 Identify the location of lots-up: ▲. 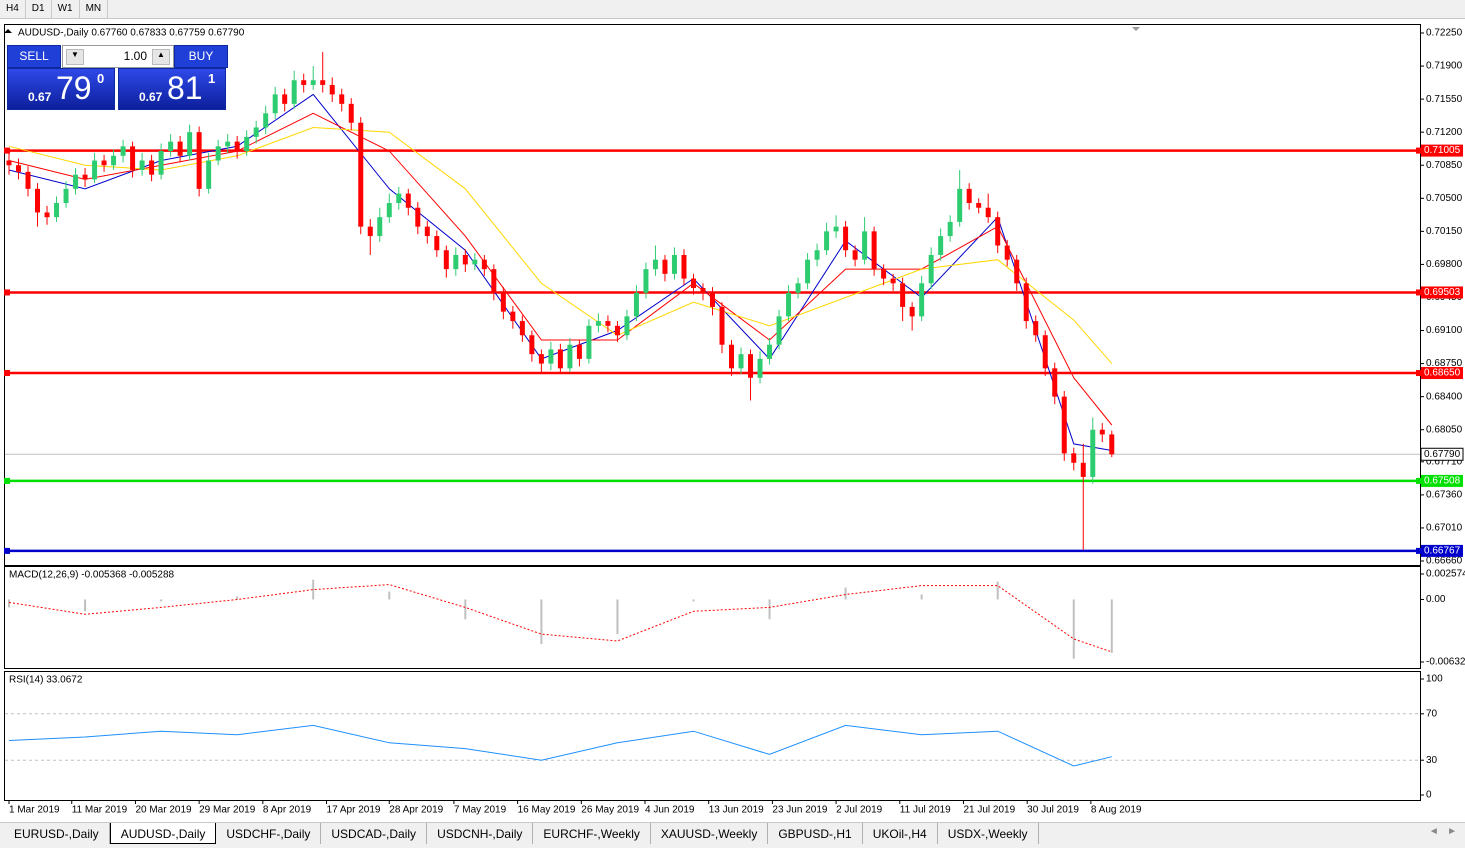
(161, 57).